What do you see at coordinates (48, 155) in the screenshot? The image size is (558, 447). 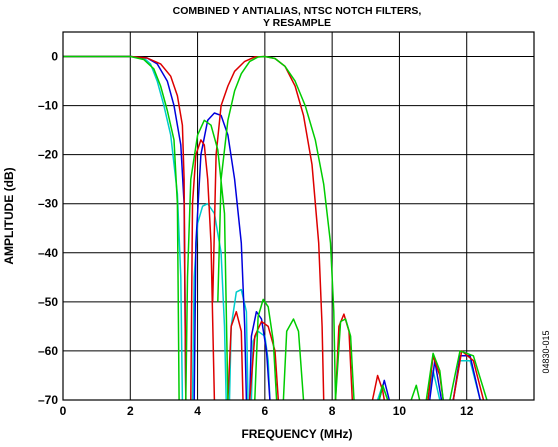 I see `y-tick-label: –20` at bounding box center [48, 155].